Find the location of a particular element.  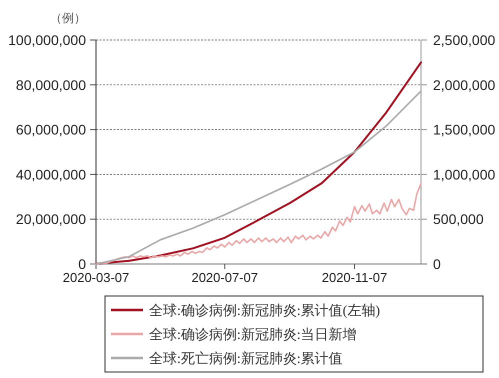

y-tick-label: 0 is located at coordinates (82, 264).